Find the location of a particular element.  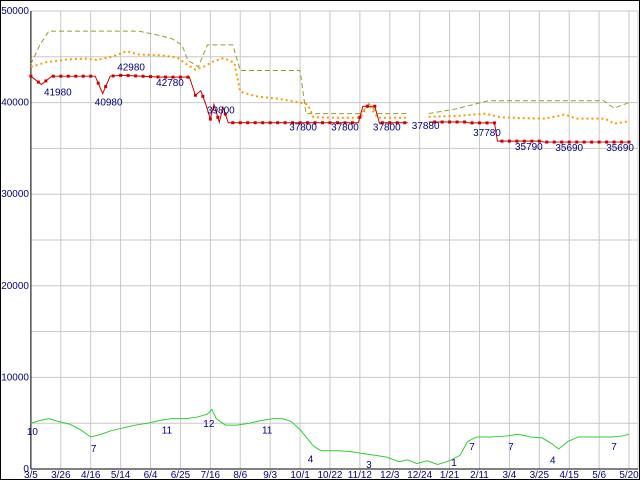

svg-text: 42780 is located at coordinates (170, 83).